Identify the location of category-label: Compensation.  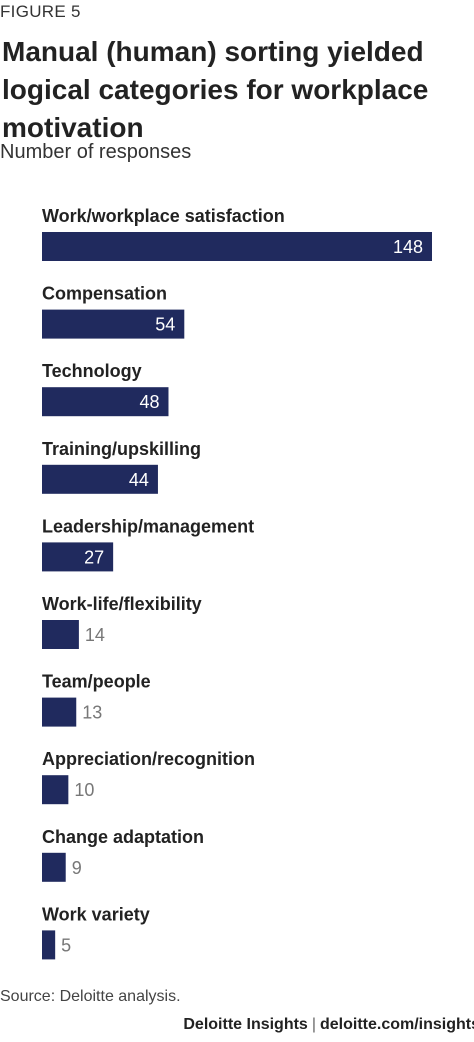
(104, 294).